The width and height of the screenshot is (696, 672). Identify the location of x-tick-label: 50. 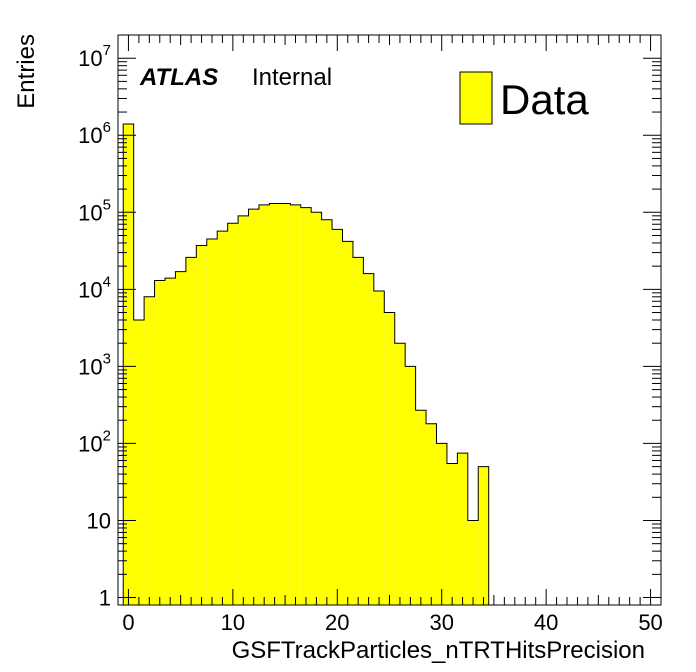
(650, 622).